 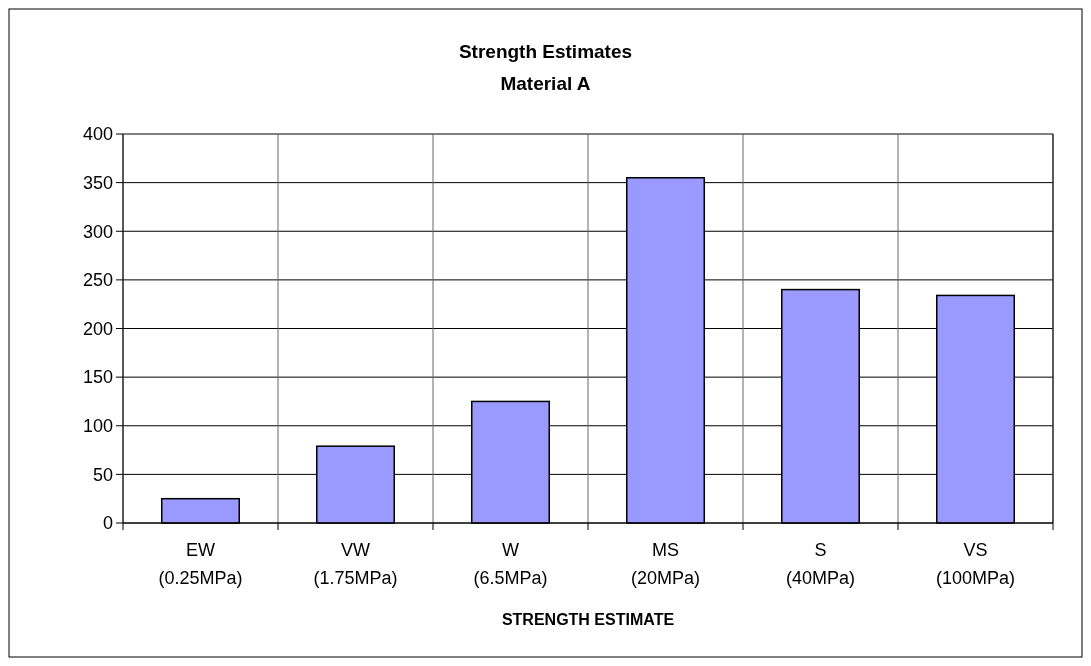 What do you see at coordinates (97, 280) in the screenshot?
I see `y-tick-label: 250` at bounding box center [97, 280].